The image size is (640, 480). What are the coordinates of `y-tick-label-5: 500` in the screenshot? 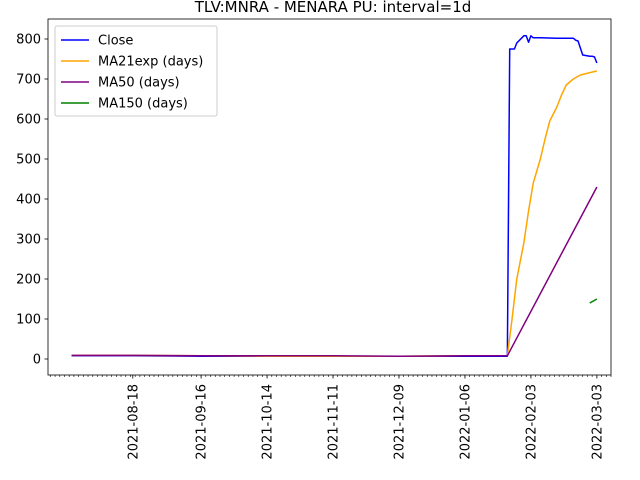 It's located at (28, 160).